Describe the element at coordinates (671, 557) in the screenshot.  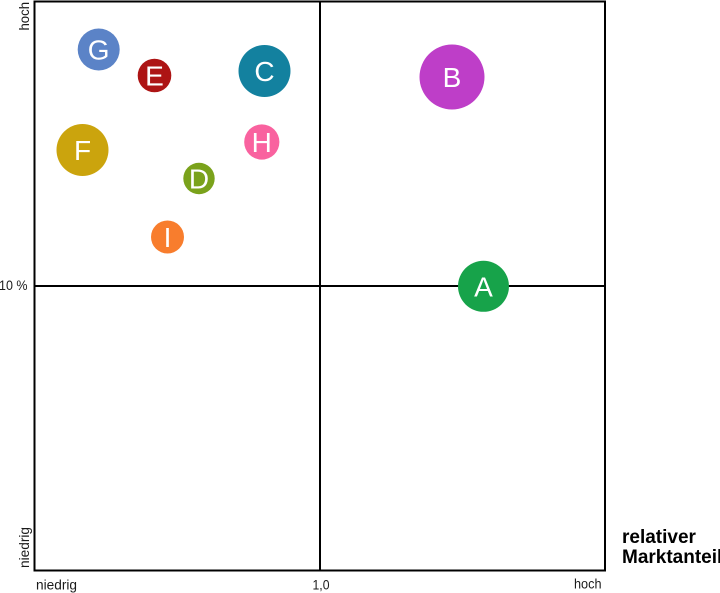
I see `svg-text: Marktanteil` at that location.